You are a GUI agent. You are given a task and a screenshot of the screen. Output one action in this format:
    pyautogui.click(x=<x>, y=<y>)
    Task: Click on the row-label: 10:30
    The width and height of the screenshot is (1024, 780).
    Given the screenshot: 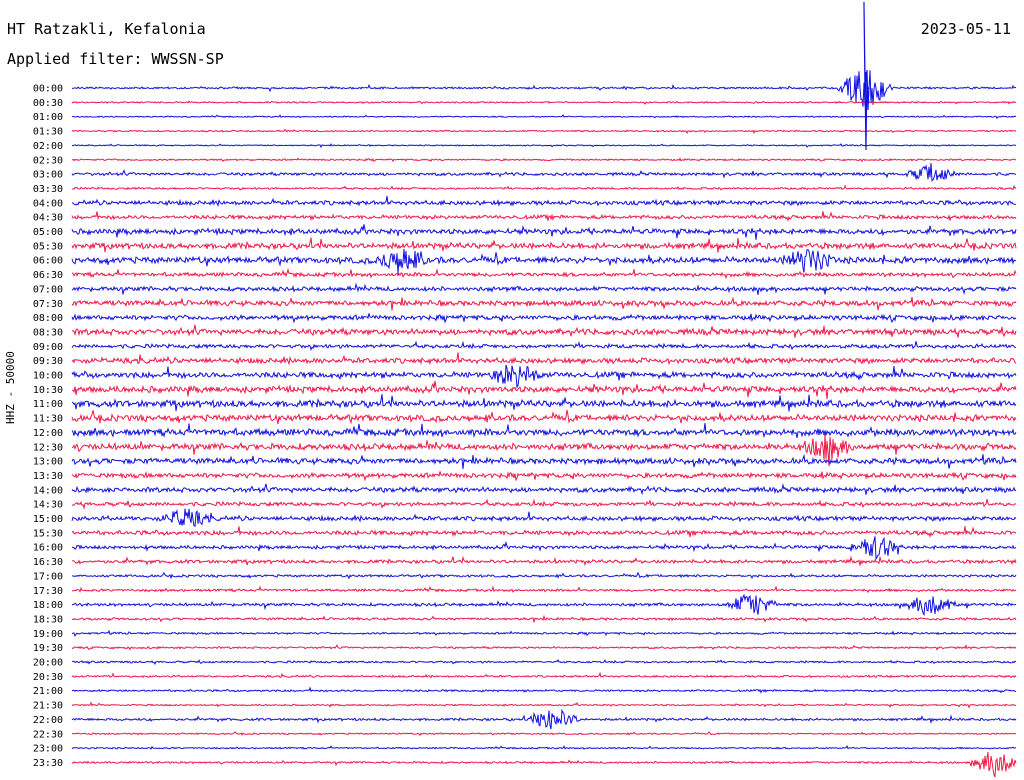 What is the action you would take?
    pyautogui.click(x=48, y=390)
    